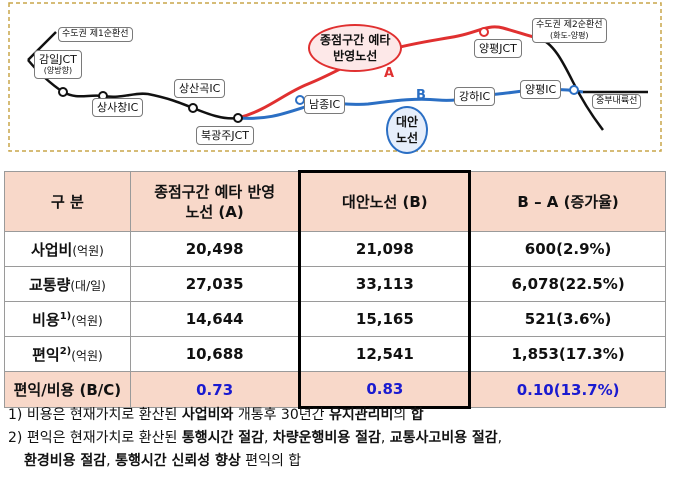 Image resolution: width=676 pixels, height=488 pixels. I want to click on cell-a: 14,644, so click(215, 319).